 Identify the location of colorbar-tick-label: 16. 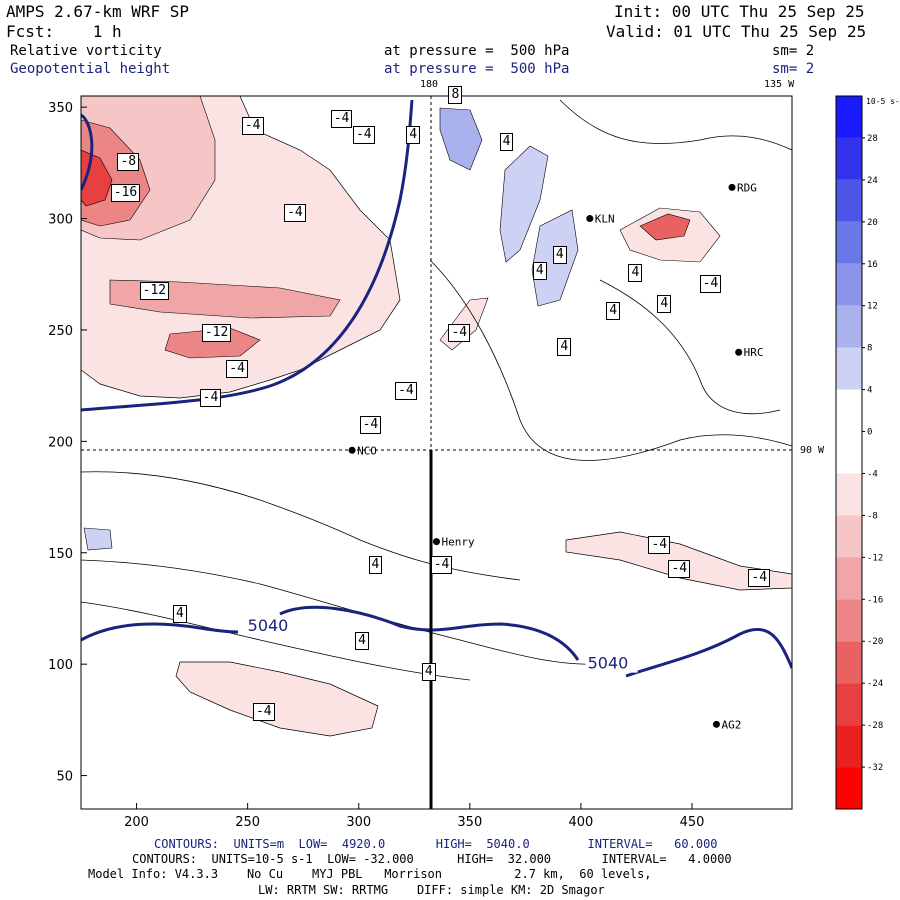
(872, 265).